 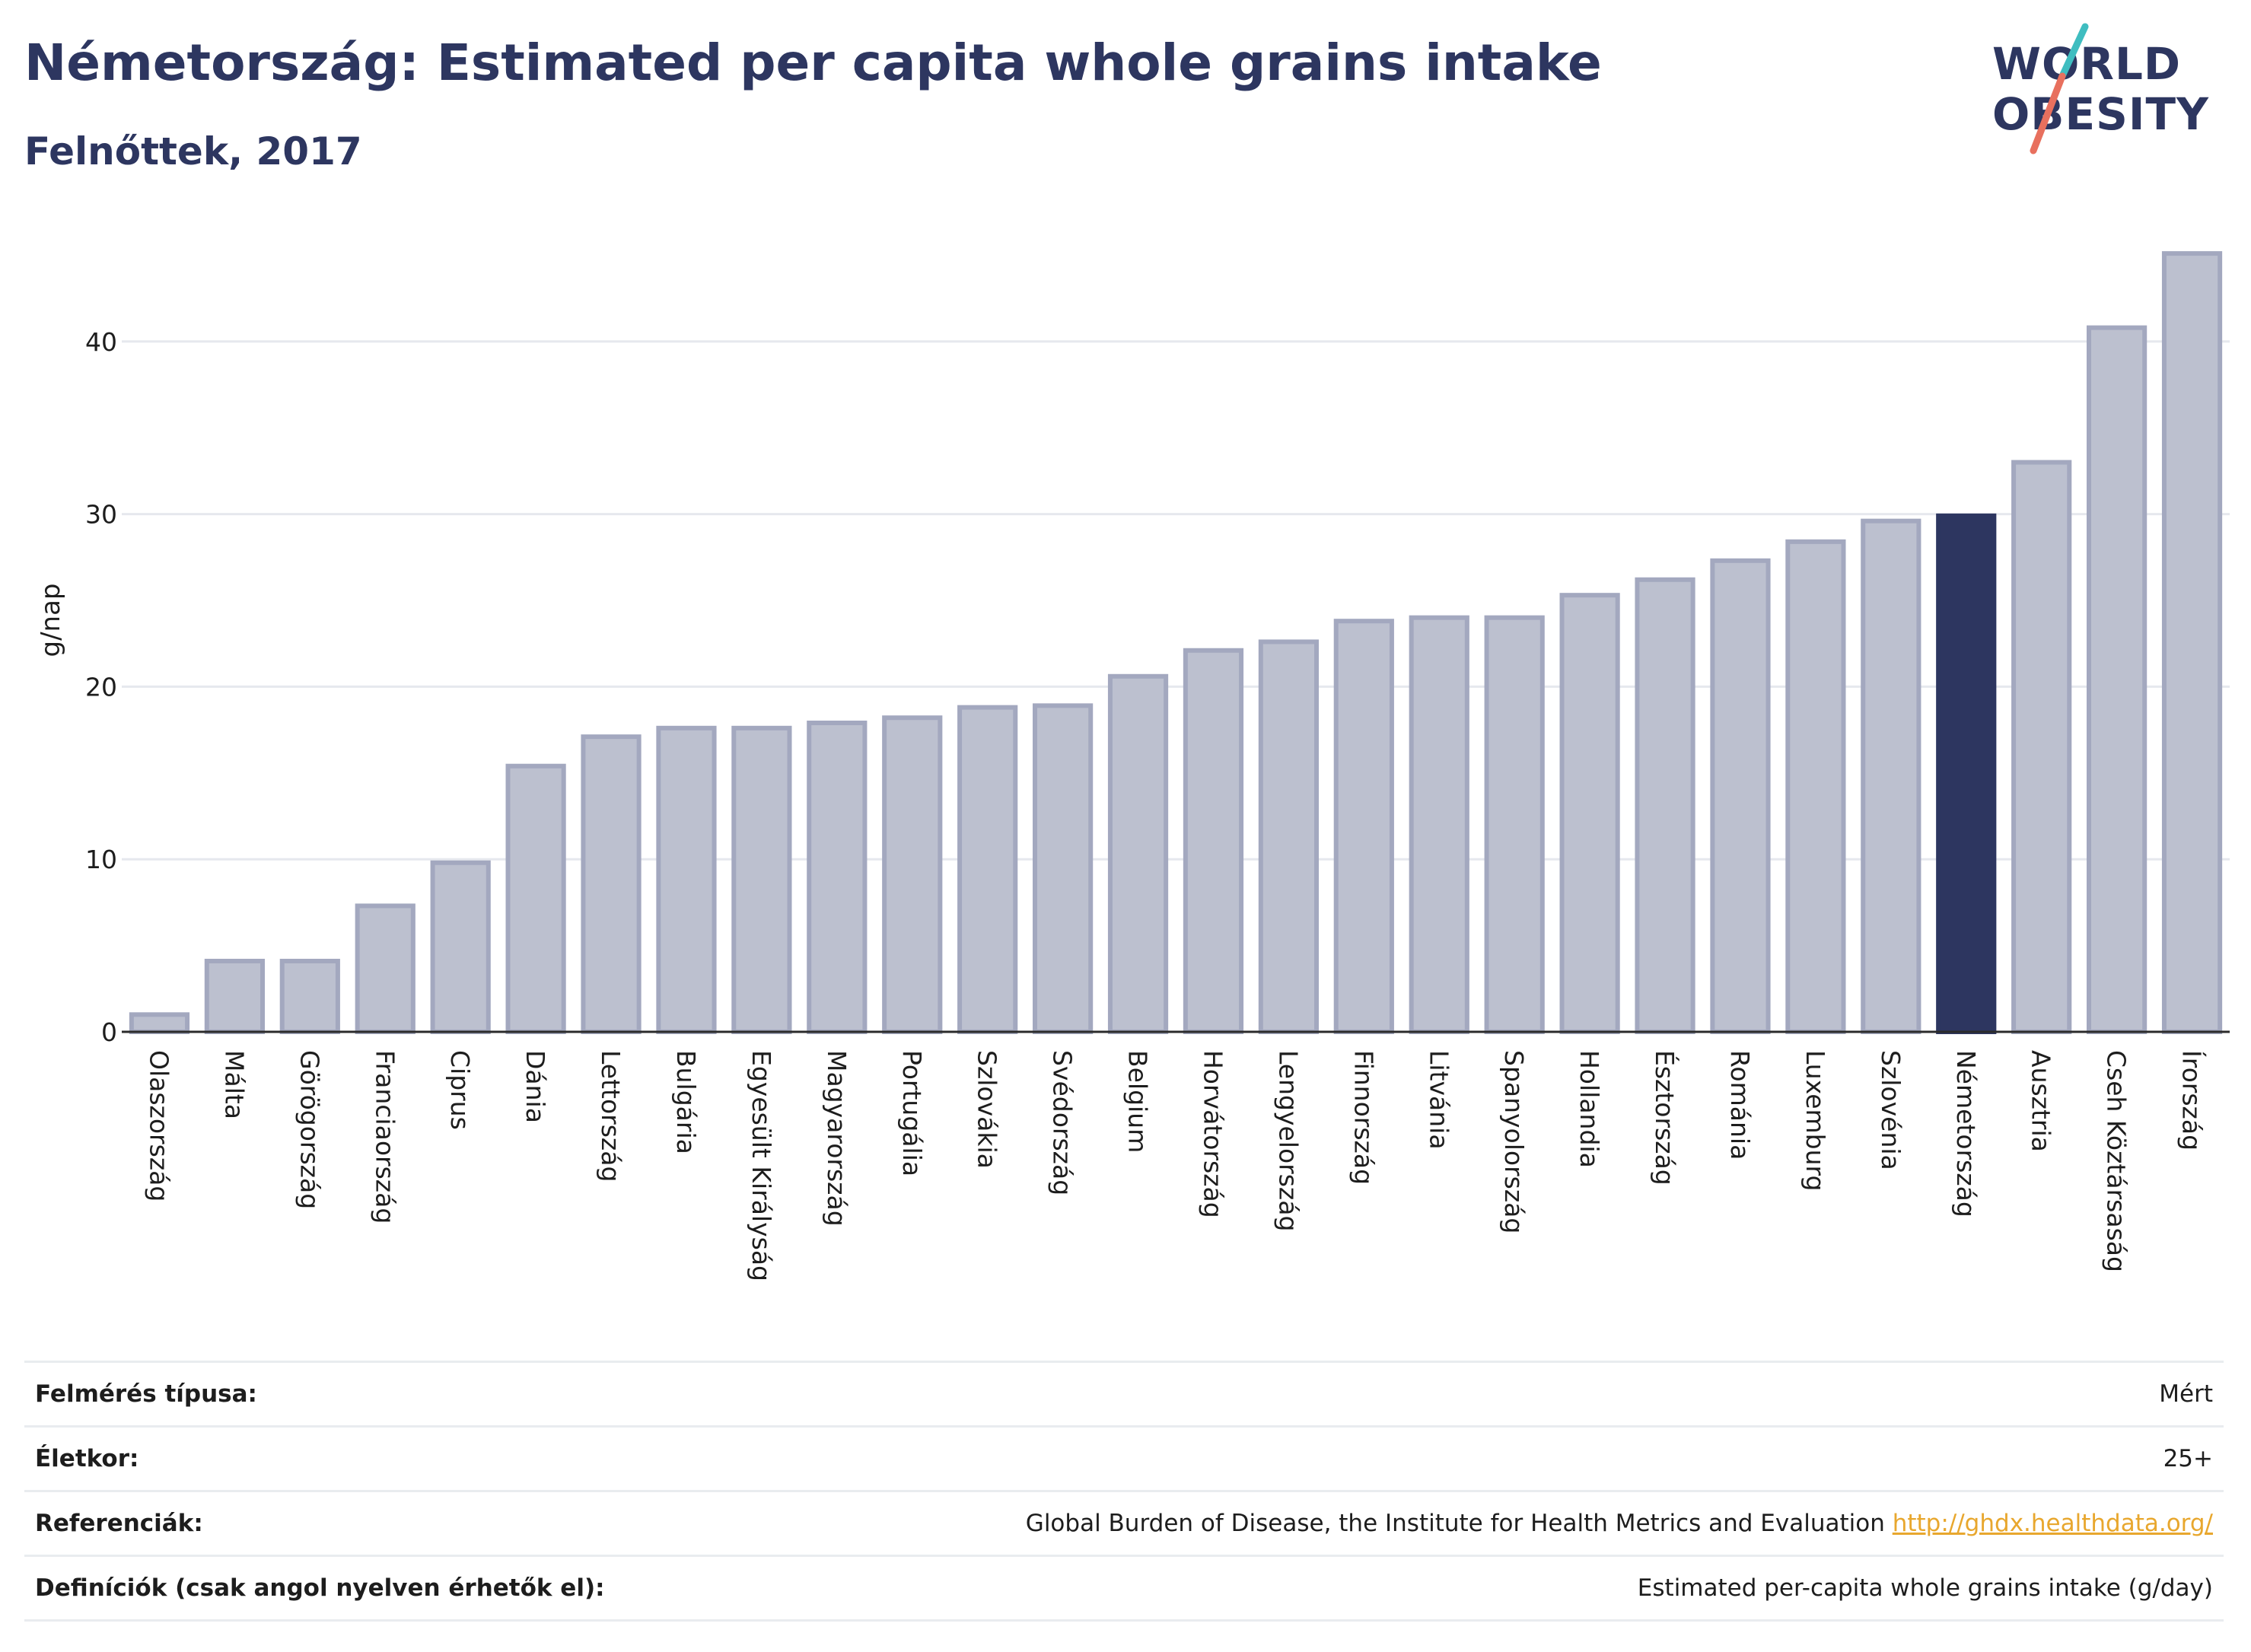 I want to click on x-tick-label: Lettország, so click(x=611, y=1116).